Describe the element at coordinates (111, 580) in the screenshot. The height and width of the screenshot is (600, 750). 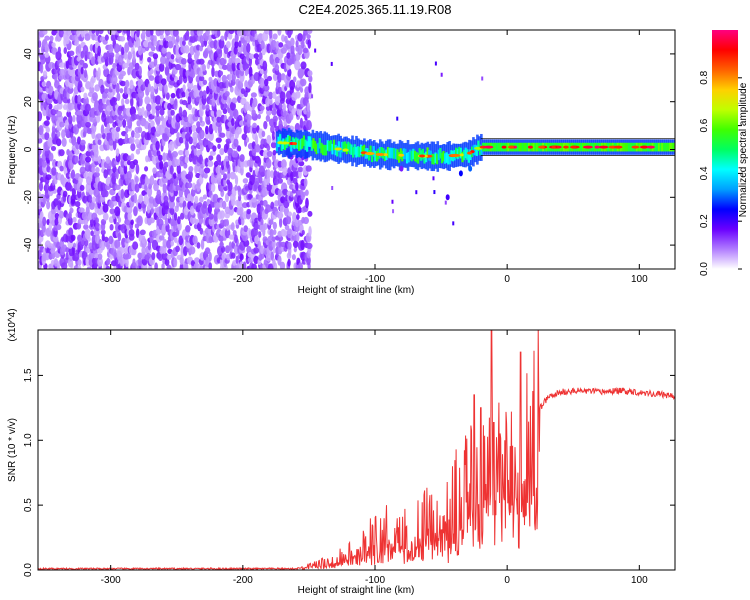
I see `x-tick-label: -300` at that location.